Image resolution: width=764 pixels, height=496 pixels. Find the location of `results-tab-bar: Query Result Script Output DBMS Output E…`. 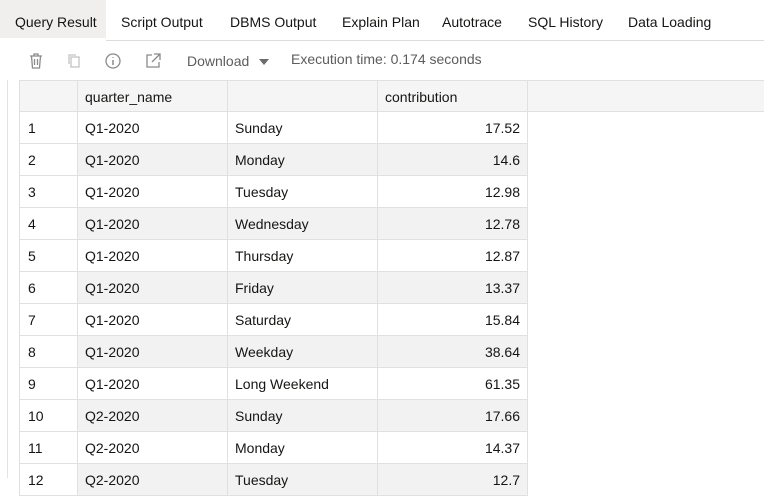

results-tab-bar: Query Result Script Output DBMS Output E… is located at coordinates (382, 20).